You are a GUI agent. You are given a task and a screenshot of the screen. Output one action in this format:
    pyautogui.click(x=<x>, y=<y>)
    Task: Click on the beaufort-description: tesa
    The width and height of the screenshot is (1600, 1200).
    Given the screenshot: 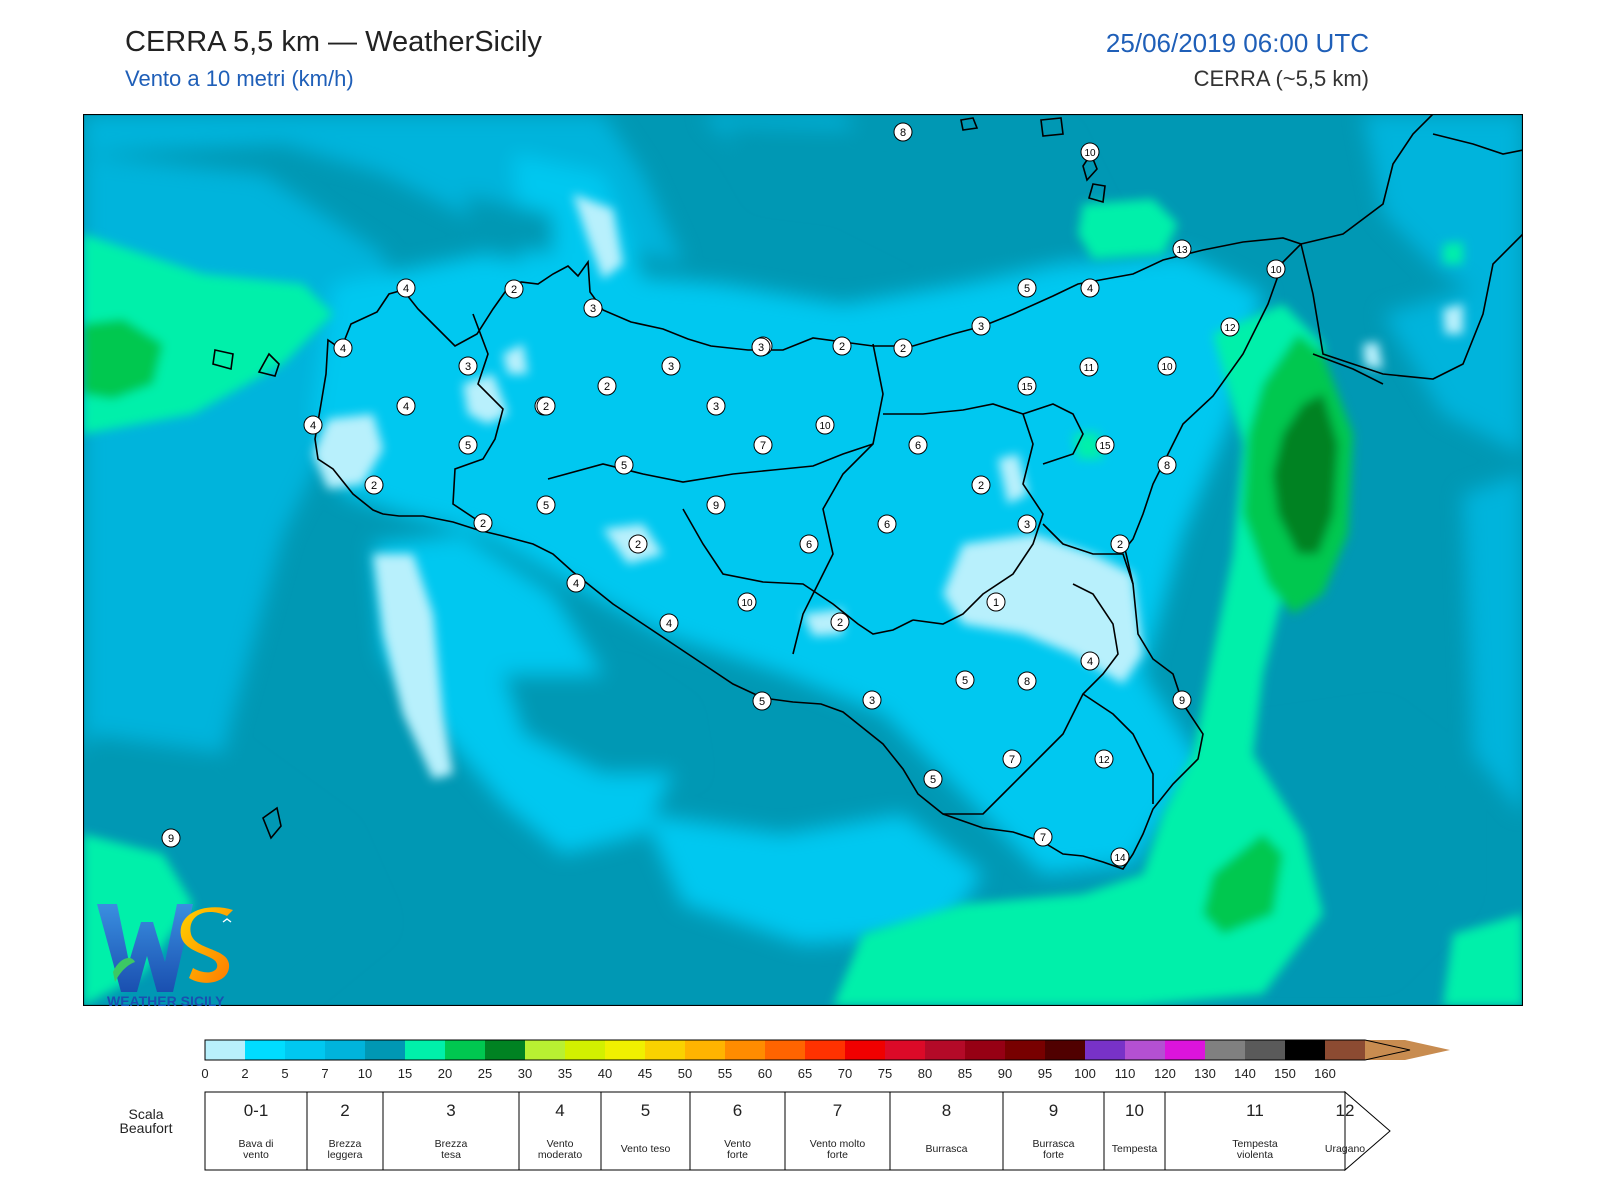 What is the action you would take?
    pyautogui.click(x=451, y=1155)
    